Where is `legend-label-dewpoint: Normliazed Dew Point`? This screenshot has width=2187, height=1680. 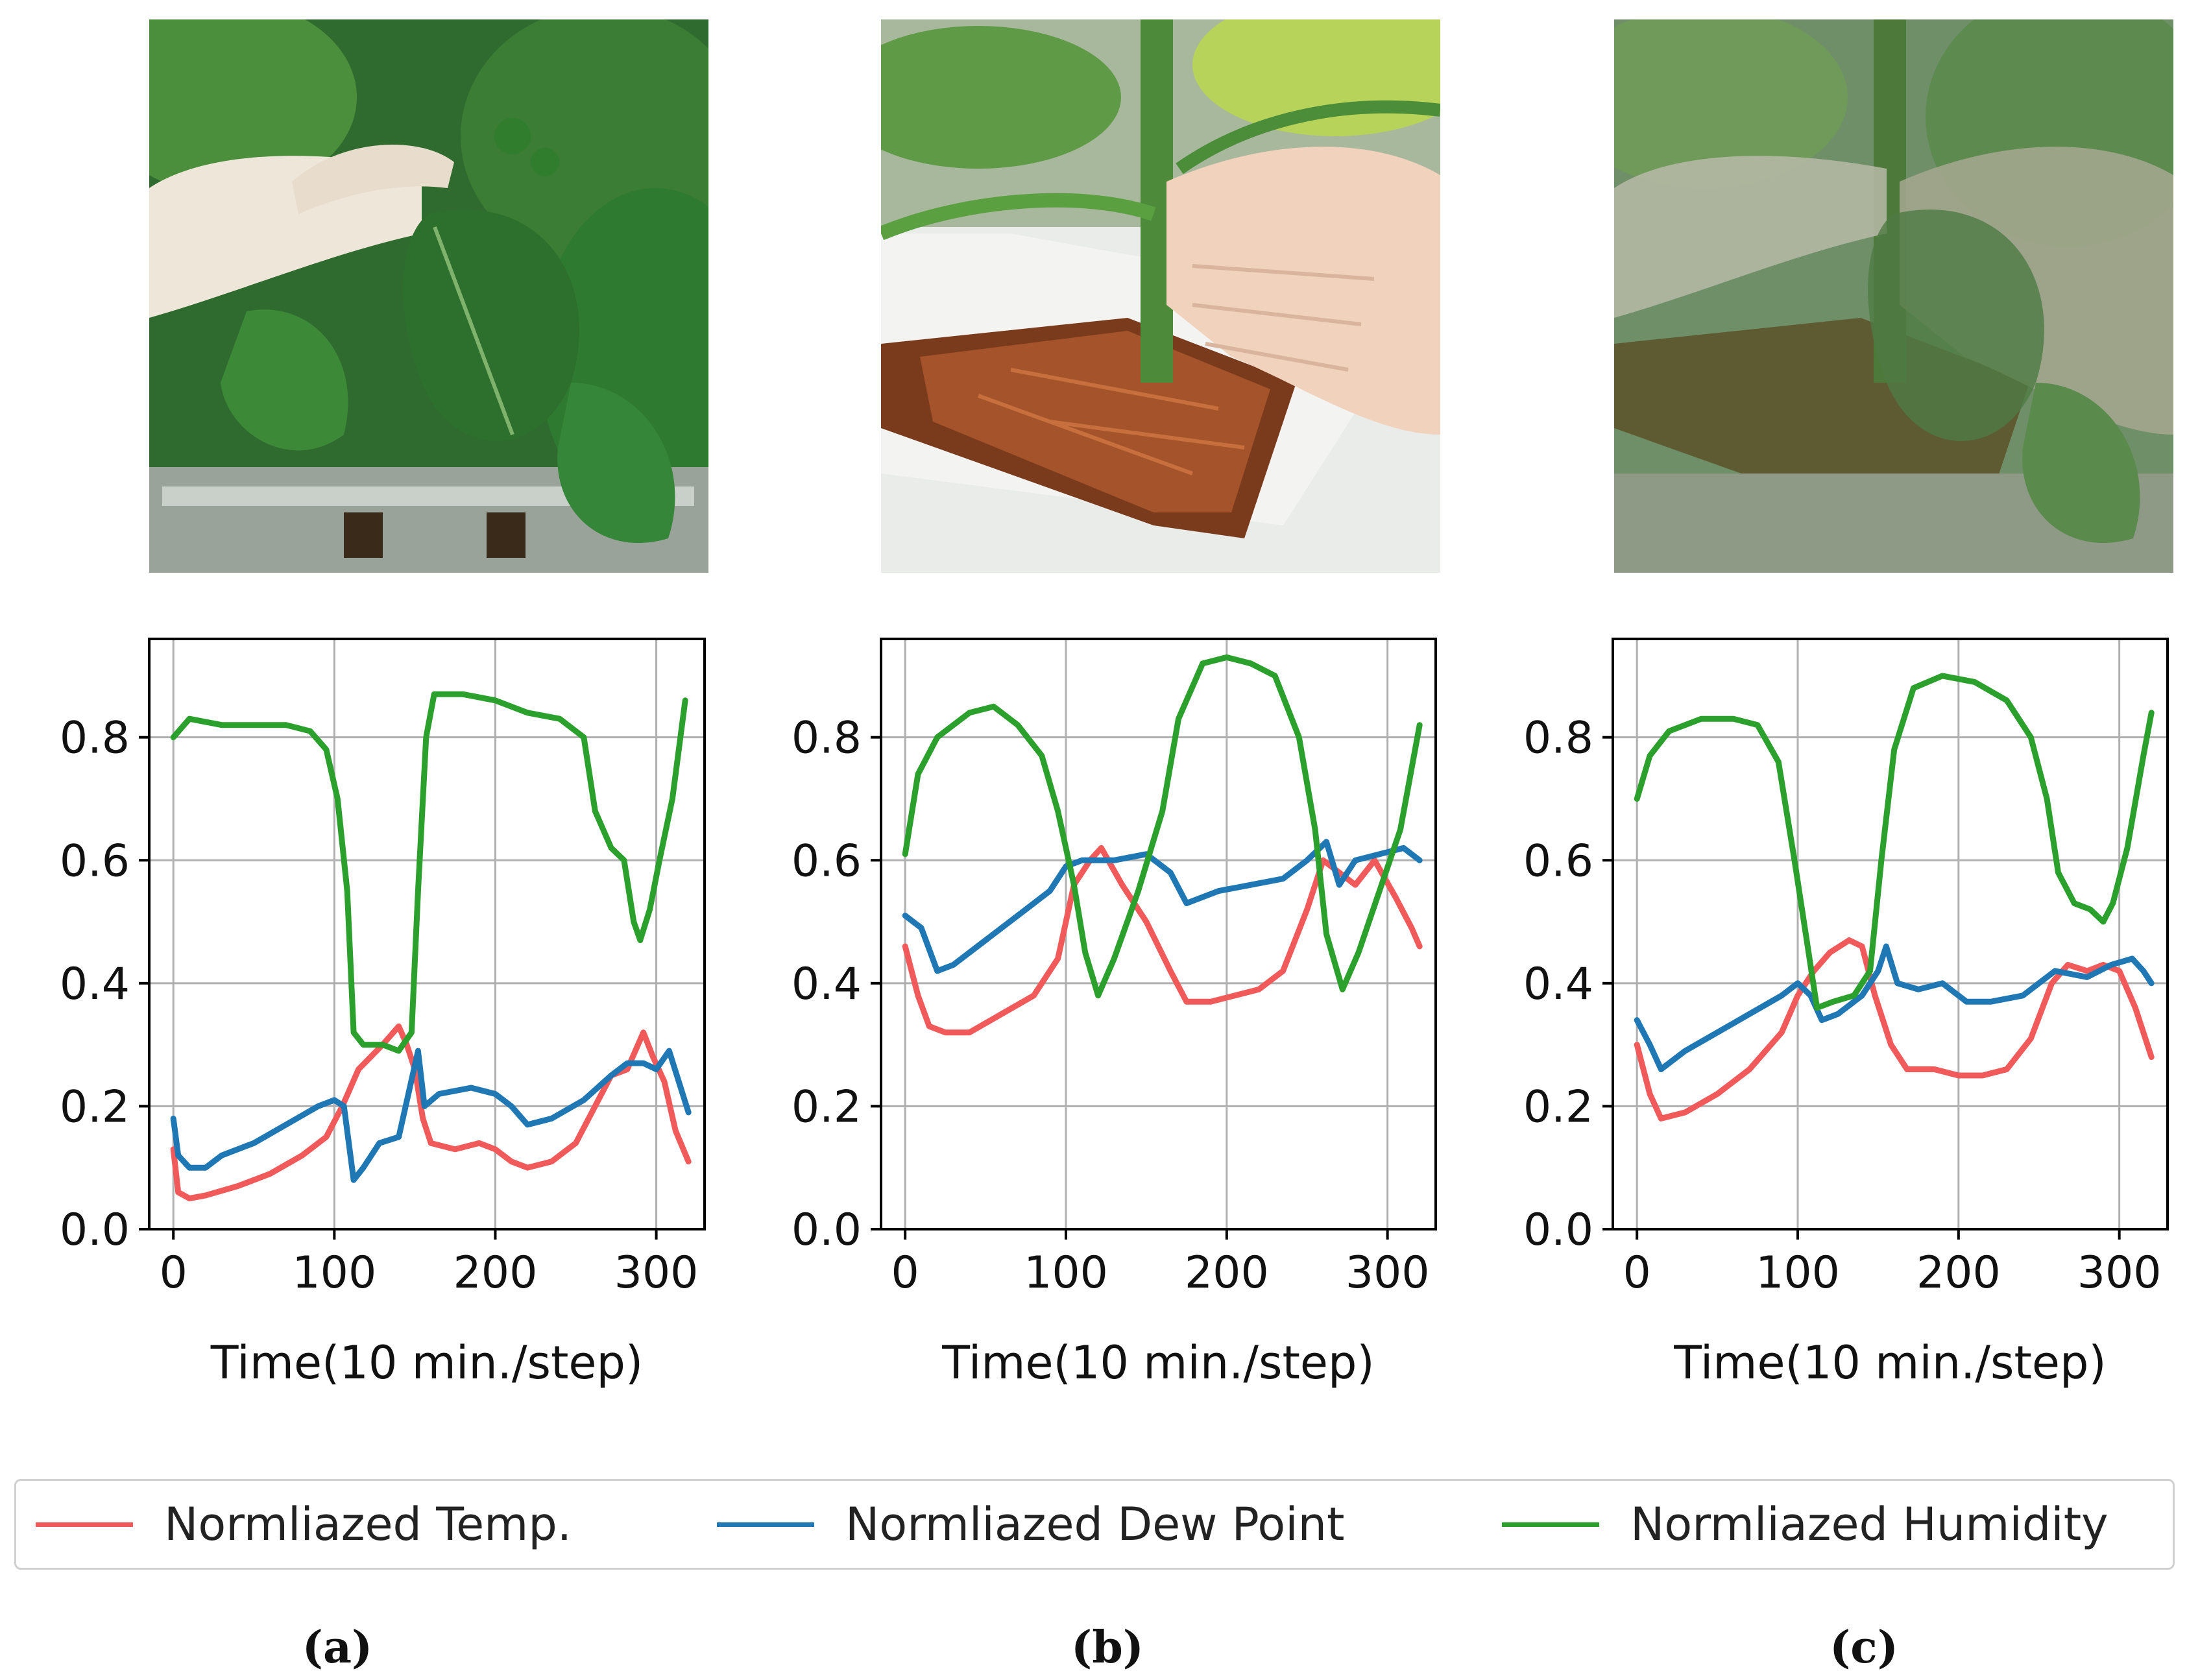 legend-label-dewpoint: Normliazed Dew Point is located at coordinates (1095, 1525).